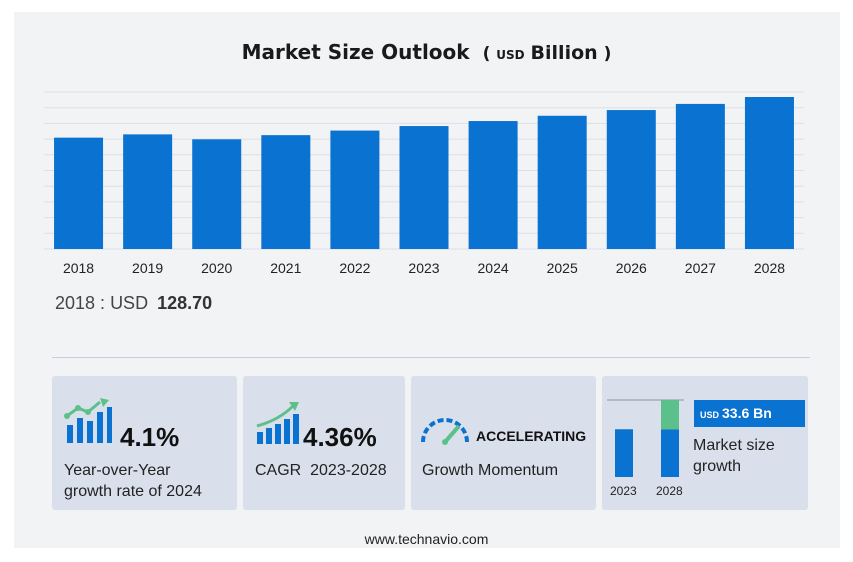 The height and width of the screenshot is (562, 853). Describe the element at coordinates (700, 176) in the screenshot. I see `bar-2027` at that location.